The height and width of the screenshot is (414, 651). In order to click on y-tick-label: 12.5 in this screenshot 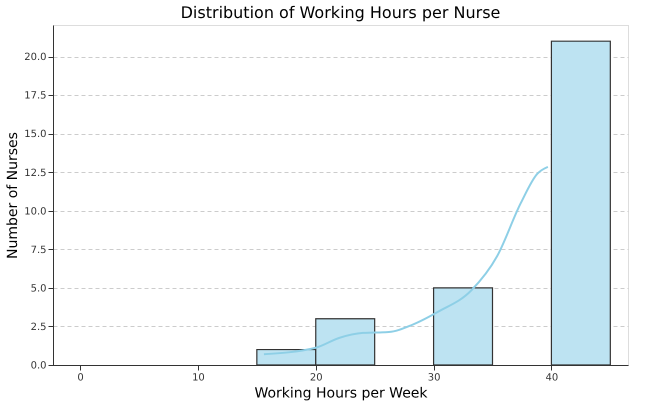, I will do `click(35, 173)`.